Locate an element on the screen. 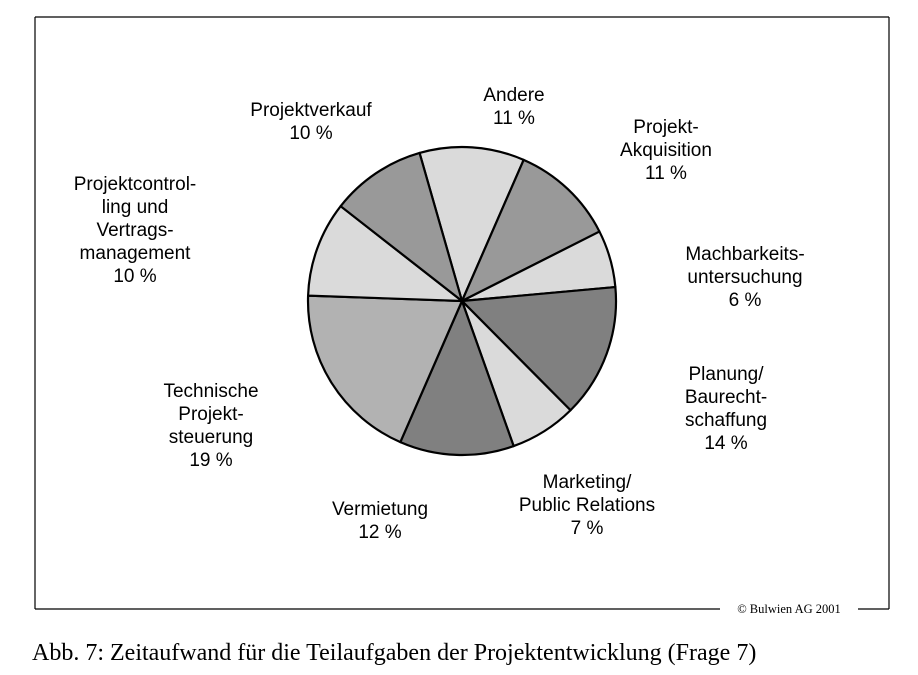 The height and width of the screenshot is (675, 918). slice-label-line: Akquisition is located at coordinates (666, 150).